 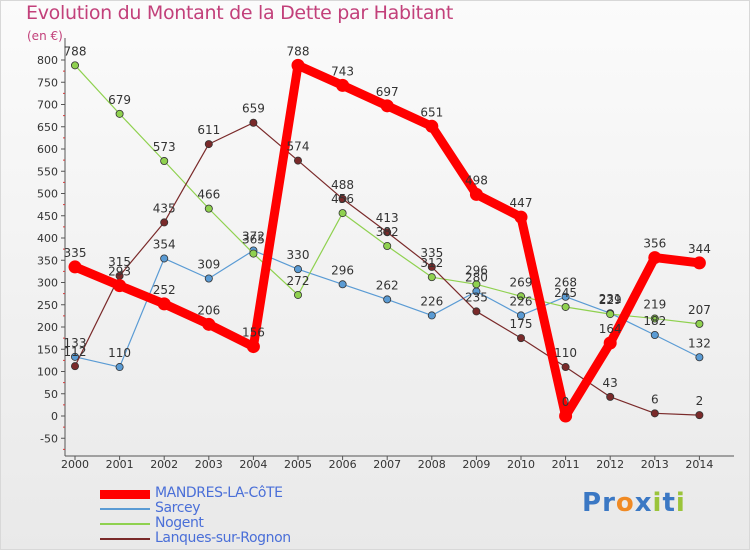 I want to click on data-label: 309, so click(x=208, y=264).